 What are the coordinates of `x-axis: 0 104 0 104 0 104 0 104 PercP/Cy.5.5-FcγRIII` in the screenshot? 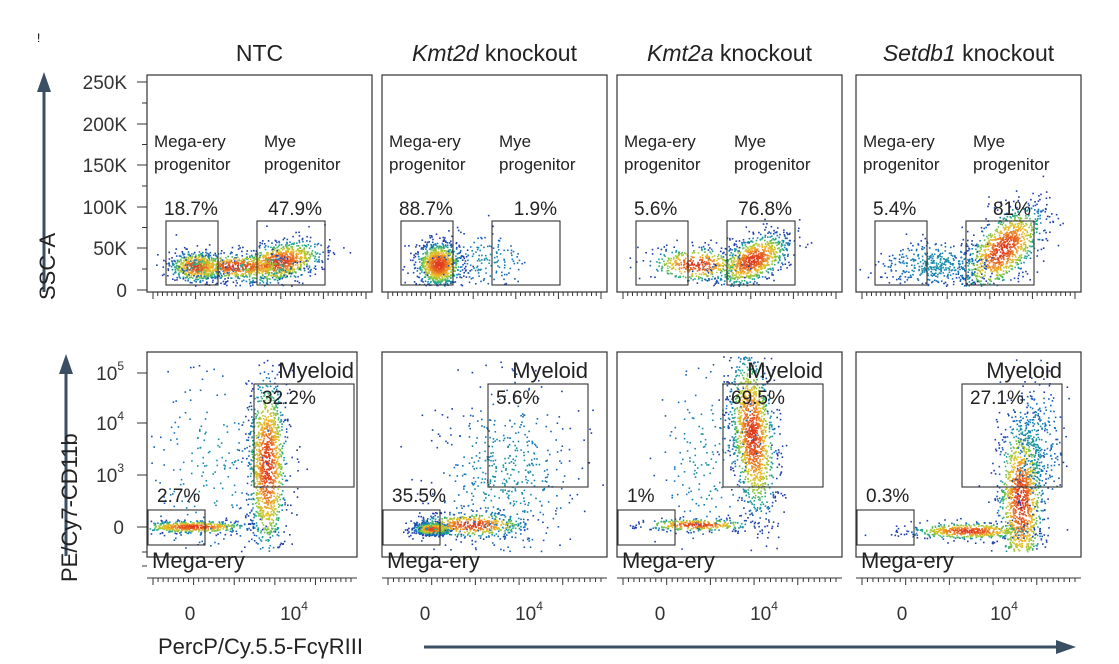 It's located at (617, 629).